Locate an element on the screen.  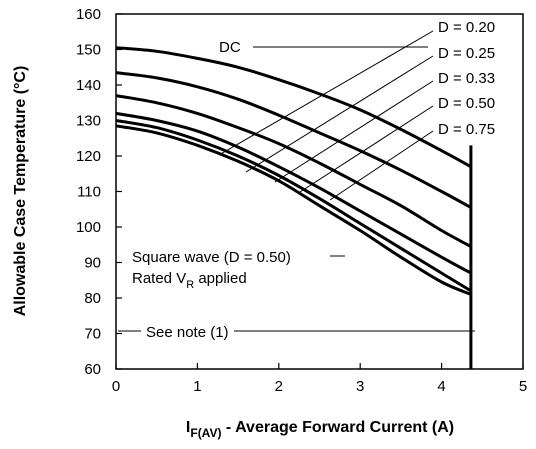
y-tick-label: 110 is located at coordinates (89, 192).